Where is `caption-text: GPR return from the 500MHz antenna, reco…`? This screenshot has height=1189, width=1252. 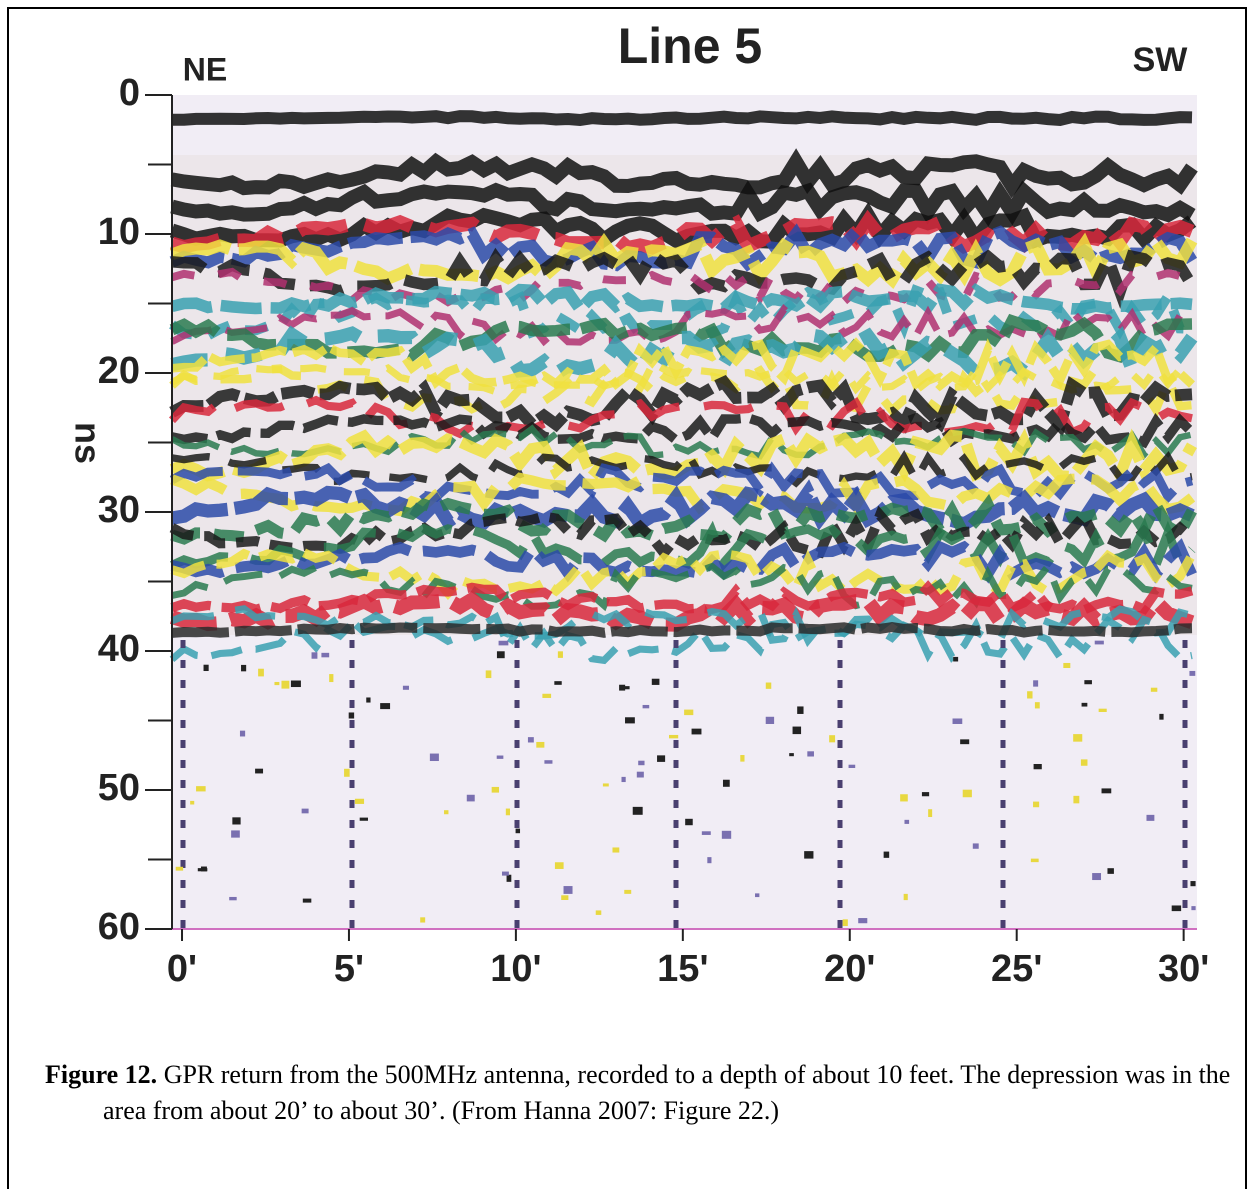
caption-text: GPR return from the 500MHz antenna, reco… is located at coordinates (667, 1092).